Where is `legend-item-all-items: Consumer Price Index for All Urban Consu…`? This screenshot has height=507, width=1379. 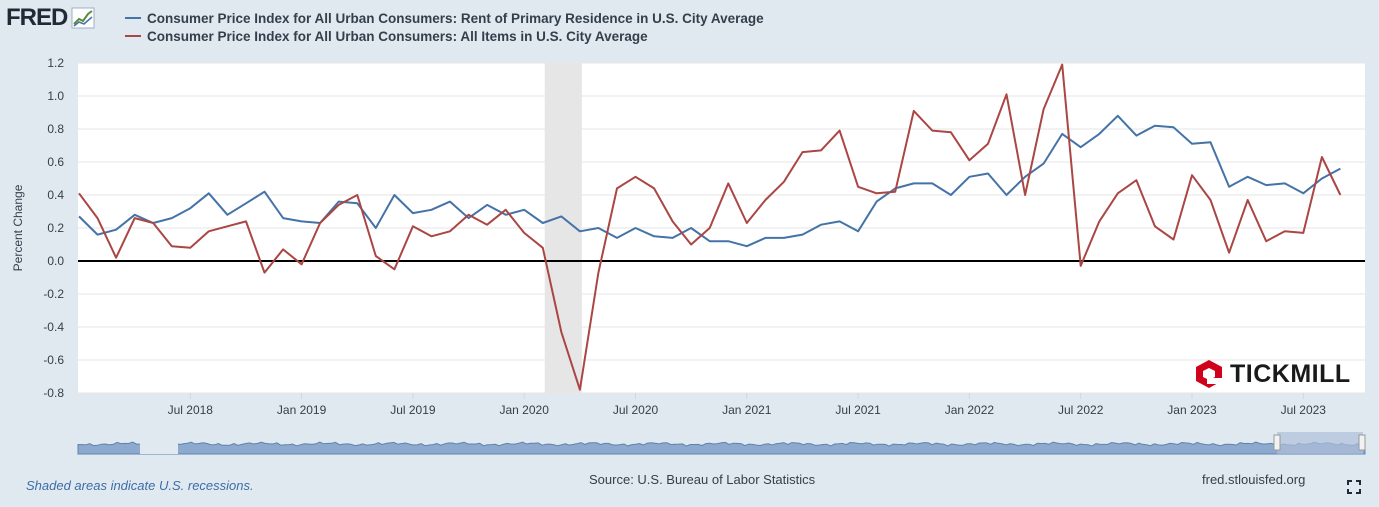
legend-item-all-items: Consumer Price Index for All Urban Consu… is located at coordinates (444, 36).